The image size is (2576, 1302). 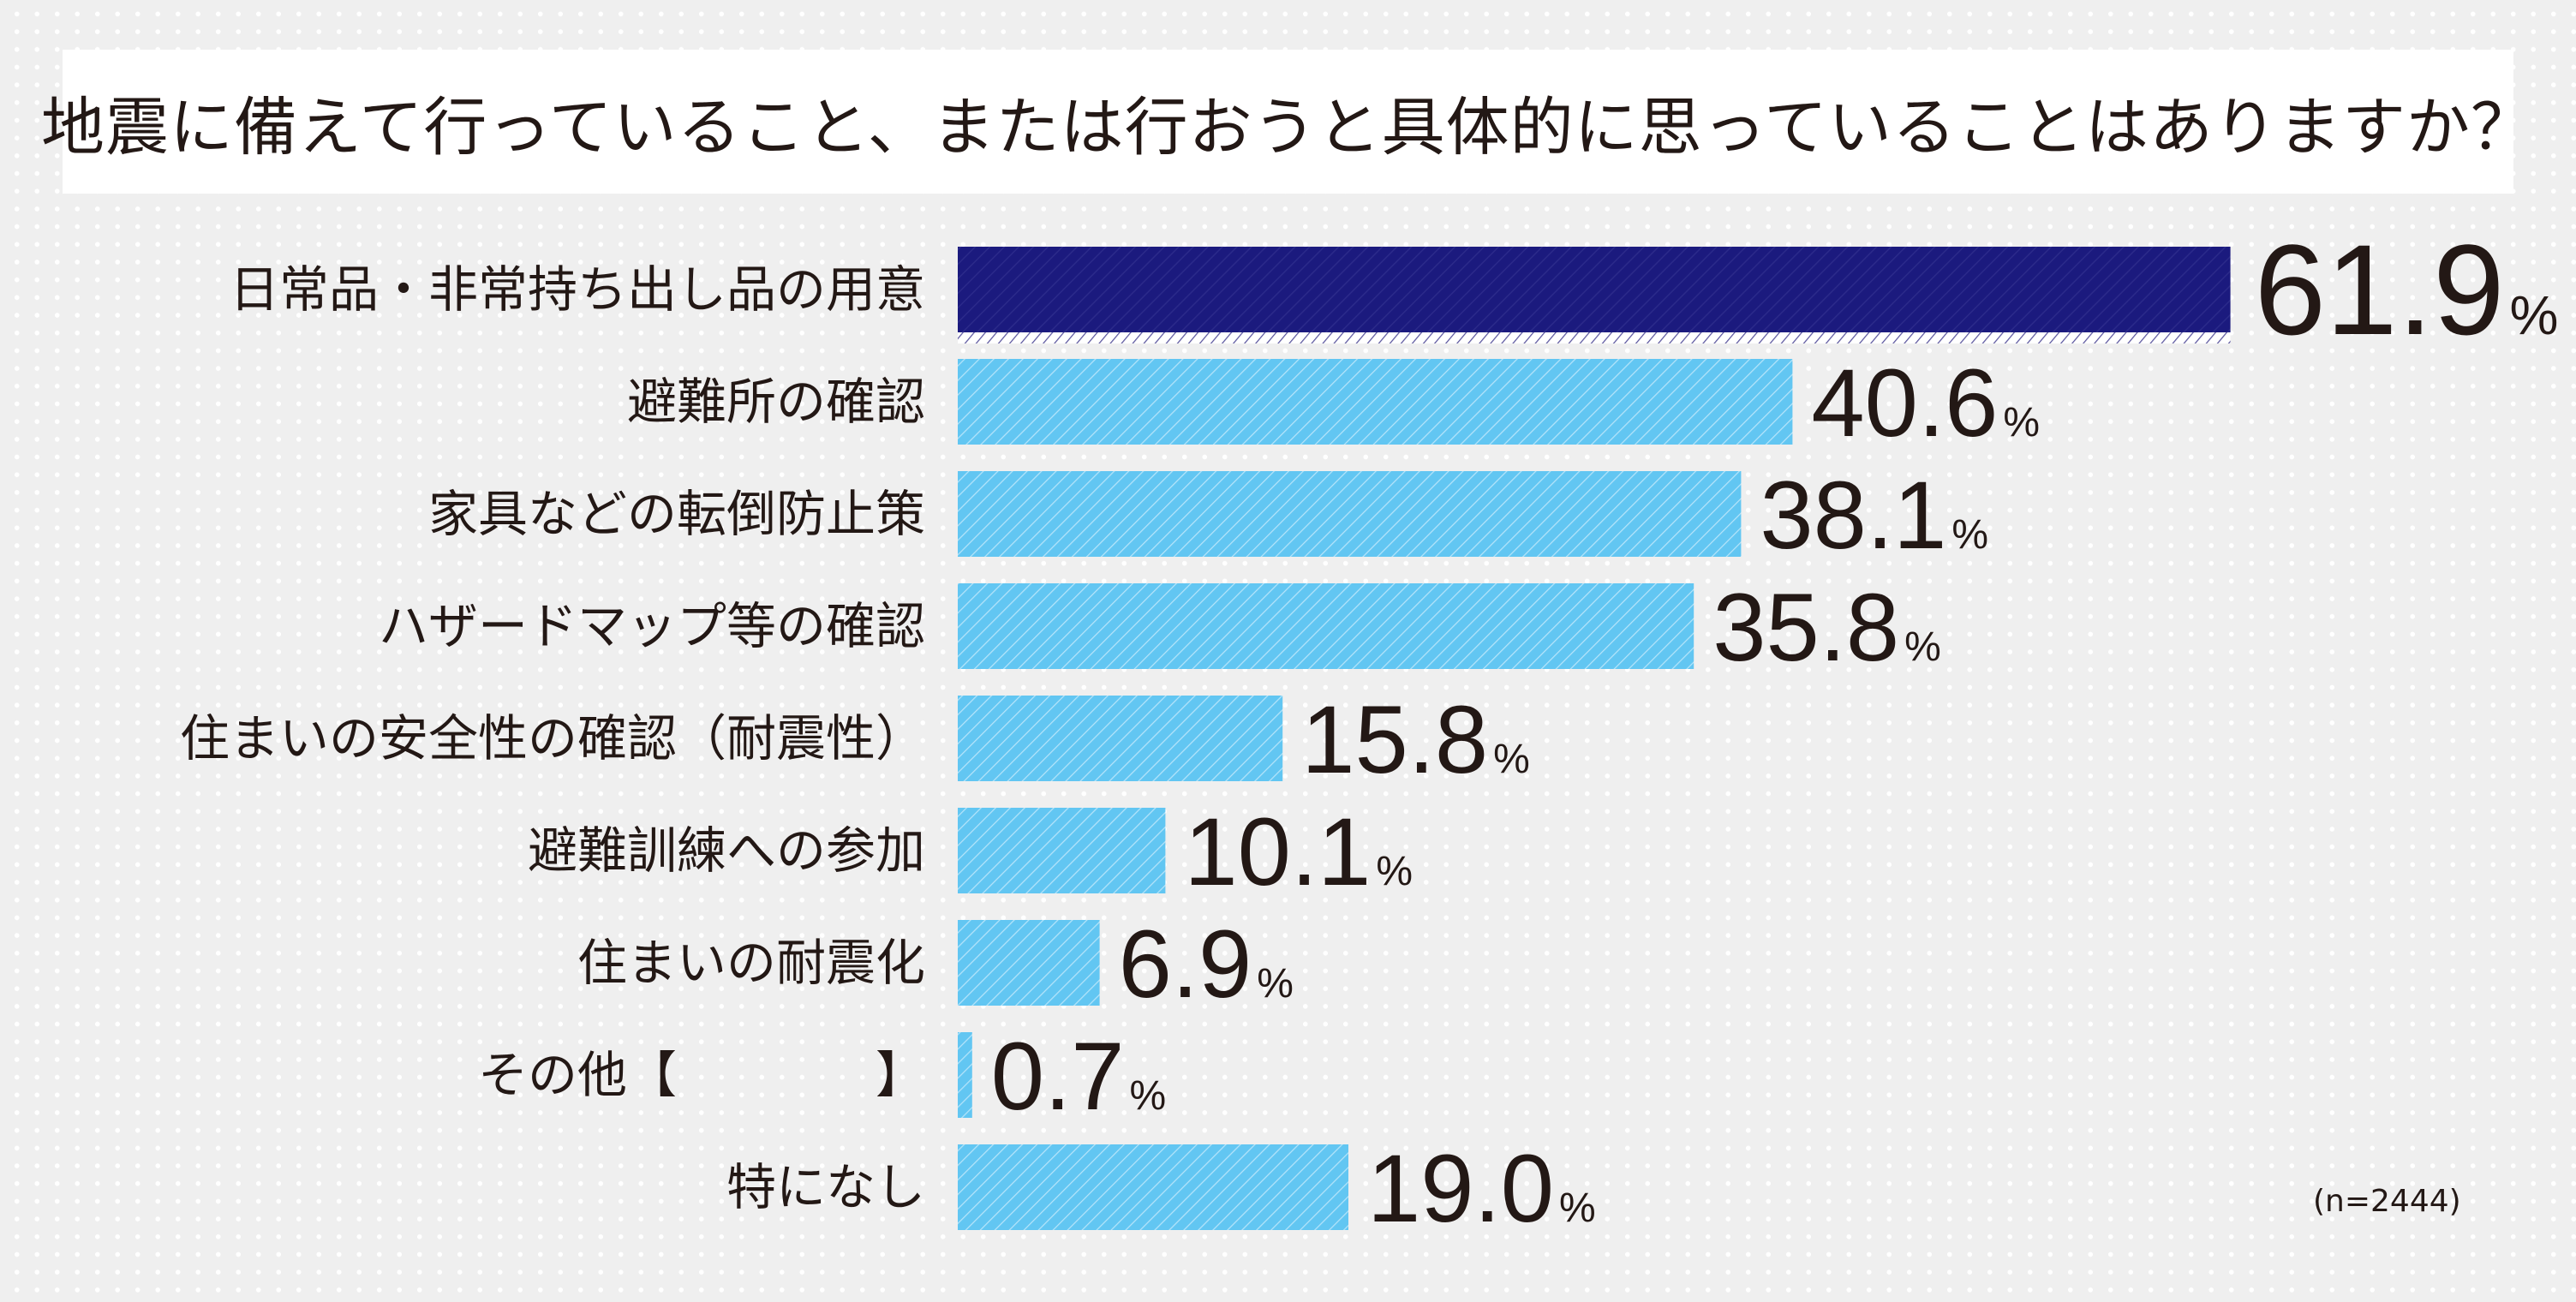 What do you see at coordinates (677, 514) in the screenshot?
I see `category-label: 家具などの転倒防止策` at bounding box center [677, 514].